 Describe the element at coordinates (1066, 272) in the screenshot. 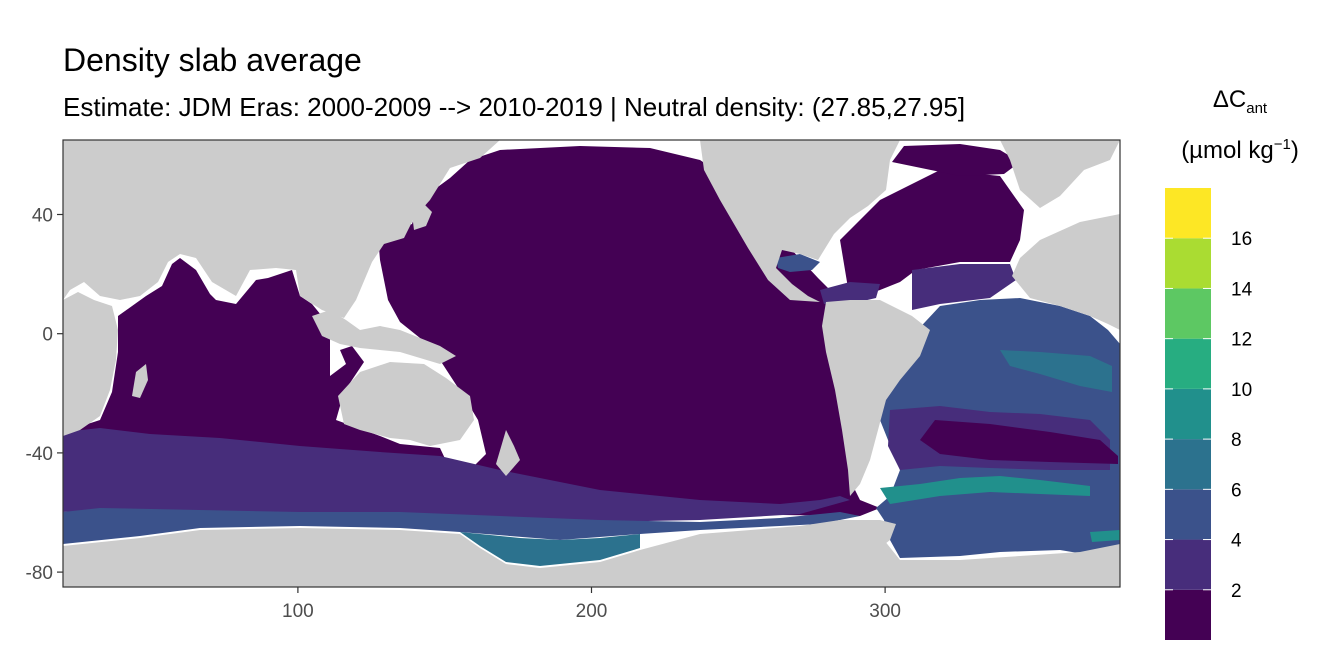

I see `europe-land` at that location.